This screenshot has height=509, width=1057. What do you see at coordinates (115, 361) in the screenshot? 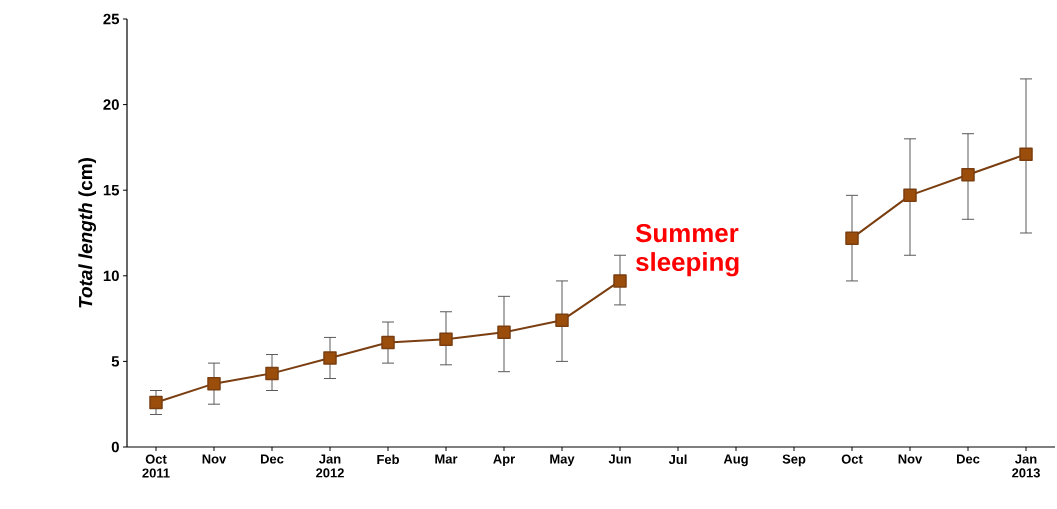
I see `y-tick-label: 5` at bounding box center [115, 361].